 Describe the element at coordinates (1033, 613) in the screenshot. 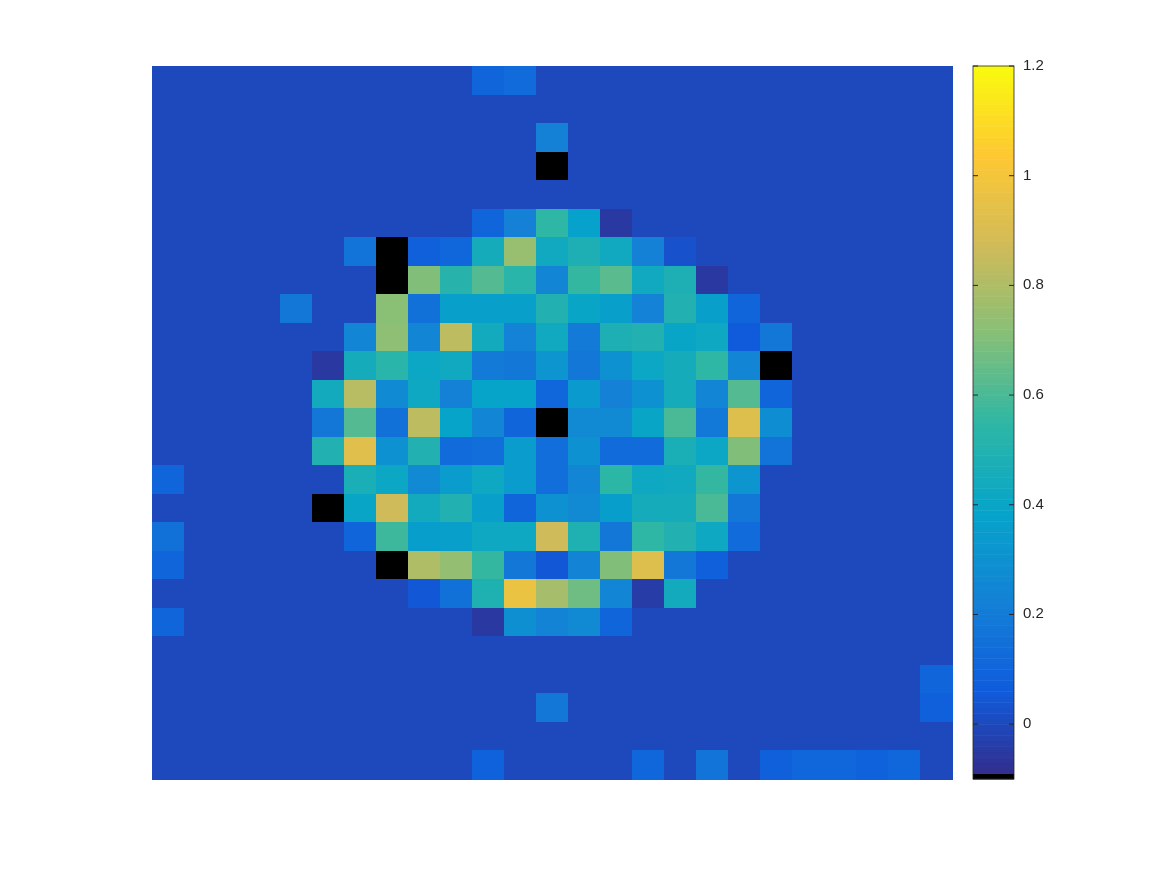

I see `color-bar-label: 0.2` at that location.